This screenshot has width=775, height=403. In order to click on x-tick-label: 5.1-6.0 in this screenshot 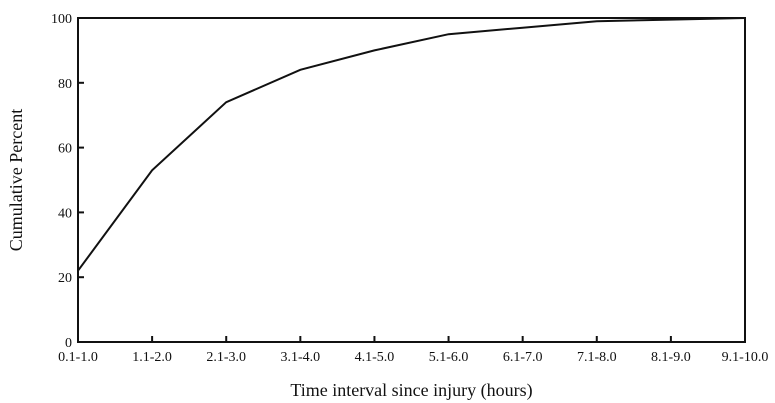, I will do `click(449, 357)`.